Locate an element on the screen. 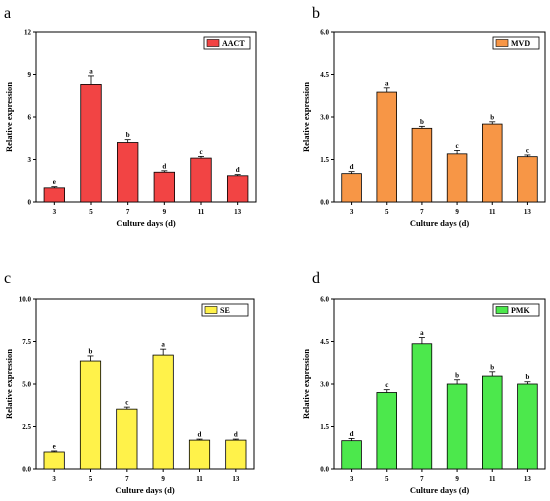  panel-letter: a is located at coordinates (7, 13).